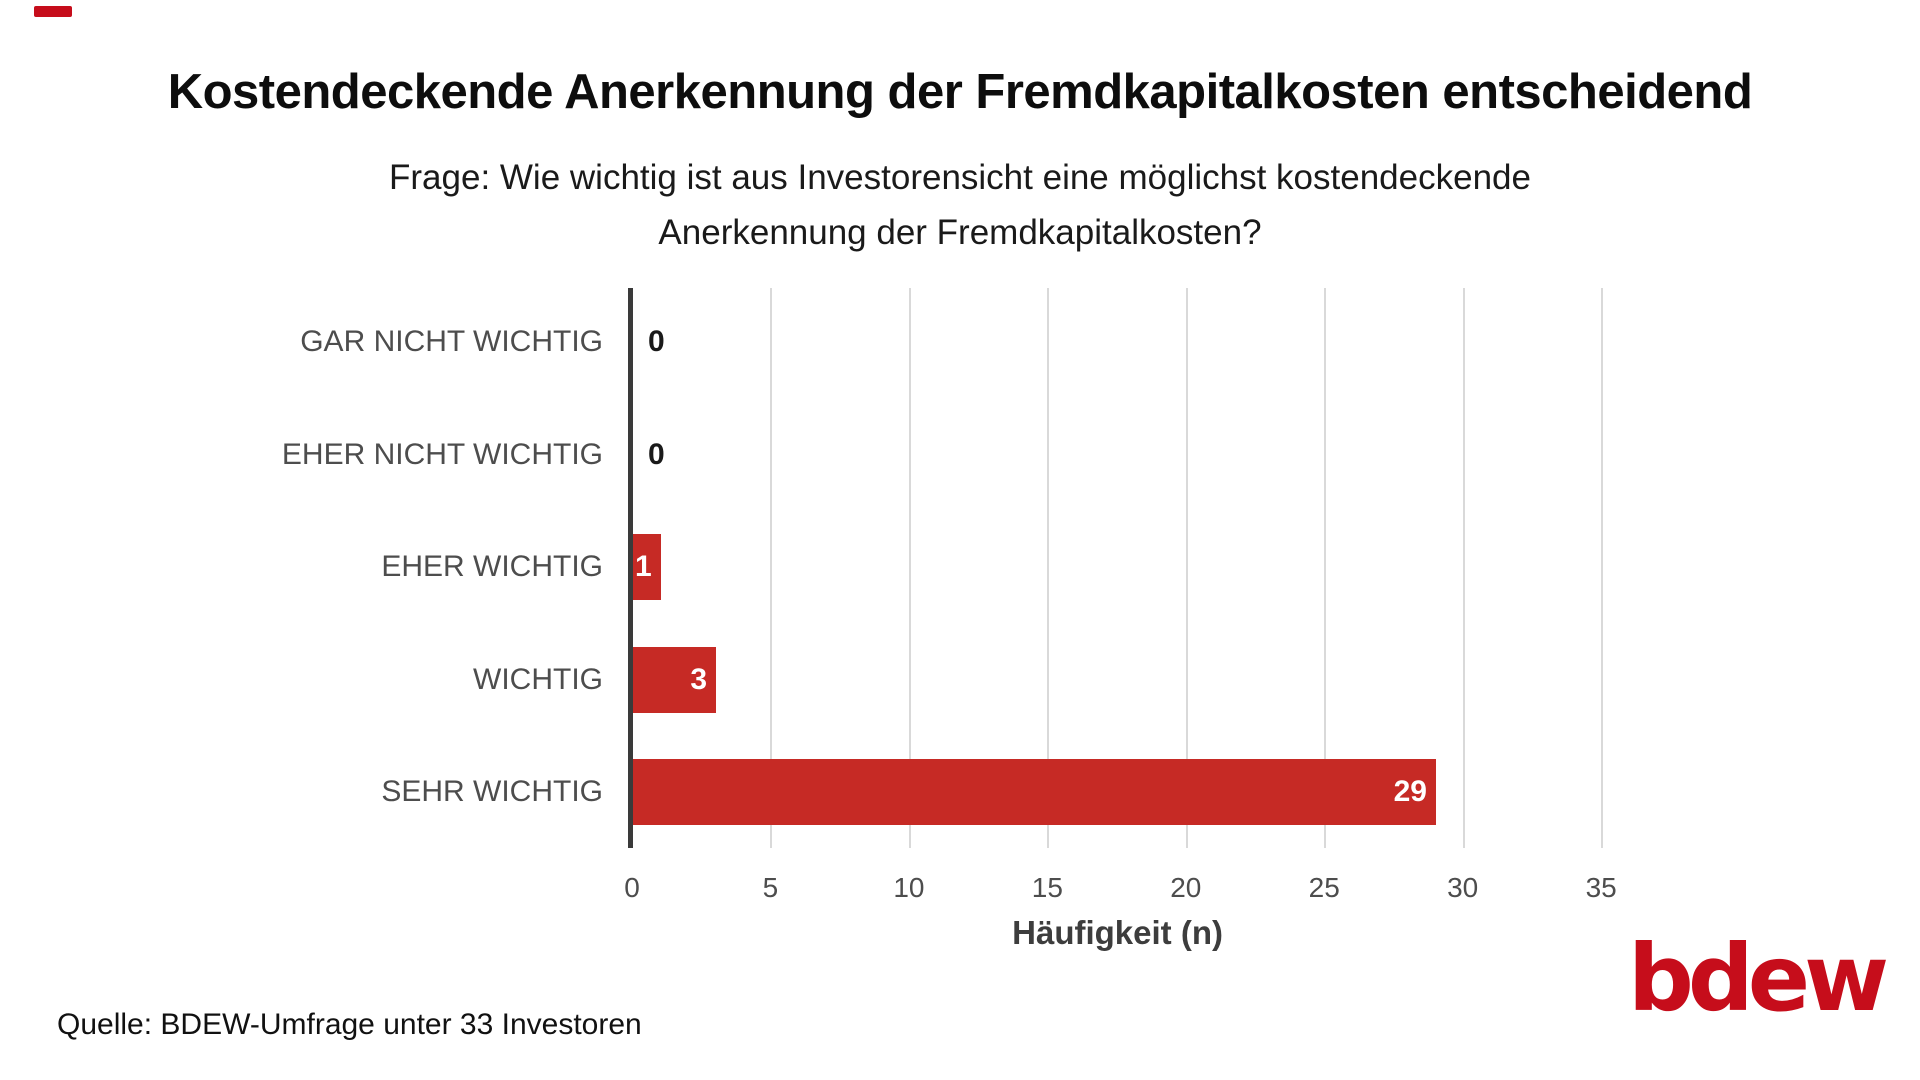  Describe the element at coordinates (909, 887) in the screenshot. I see `x-tick-label: 10` at that location.